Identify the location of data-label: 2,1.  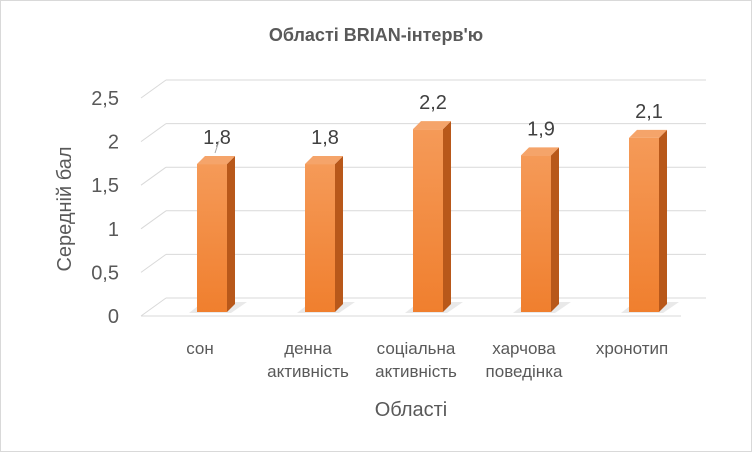
(649, 112).